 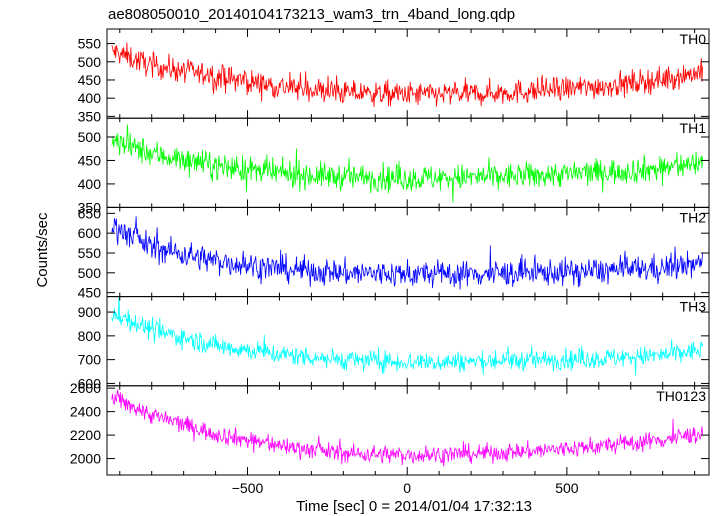 What do you see at coordinates (85, 459) in the screenshot?
I see `y-tick-label: 2000` at bounding box center [85, 459].